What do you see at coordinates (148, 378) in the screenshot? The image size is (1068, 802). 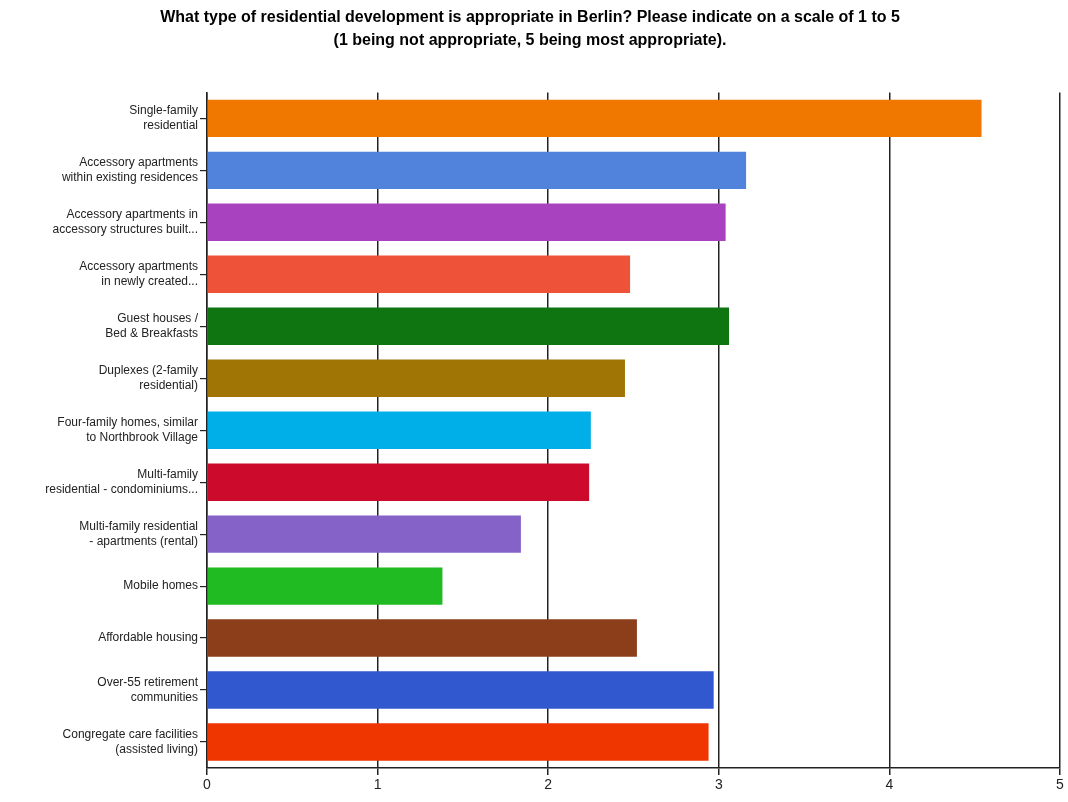 I see `y-tick-label: Duplexes (2-family residential)` at bounding box center [148, 378].